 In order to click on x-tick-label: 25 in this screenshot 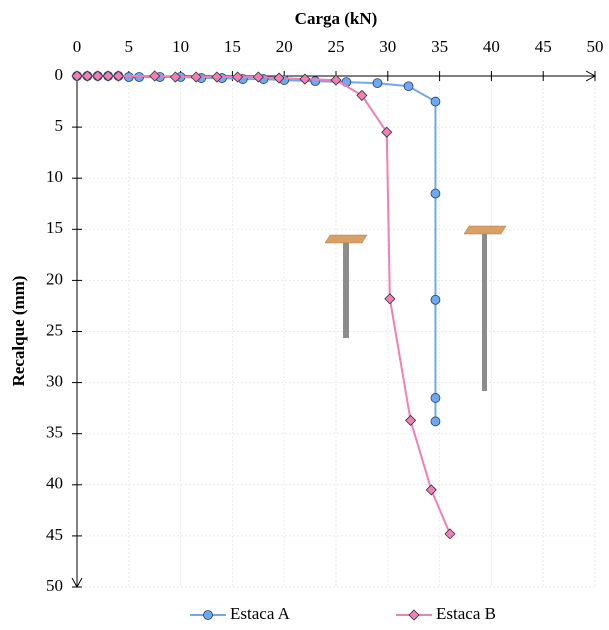, I will do `click(336, 46)`.